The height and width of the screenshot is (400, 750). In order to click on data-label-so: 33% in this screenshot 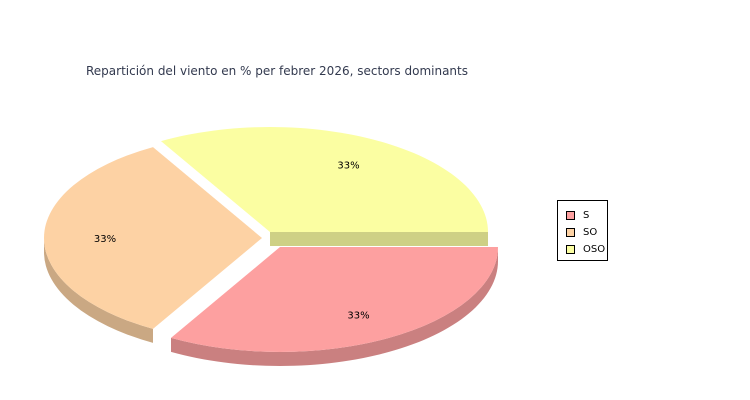, I will do `click(105, 239)`.